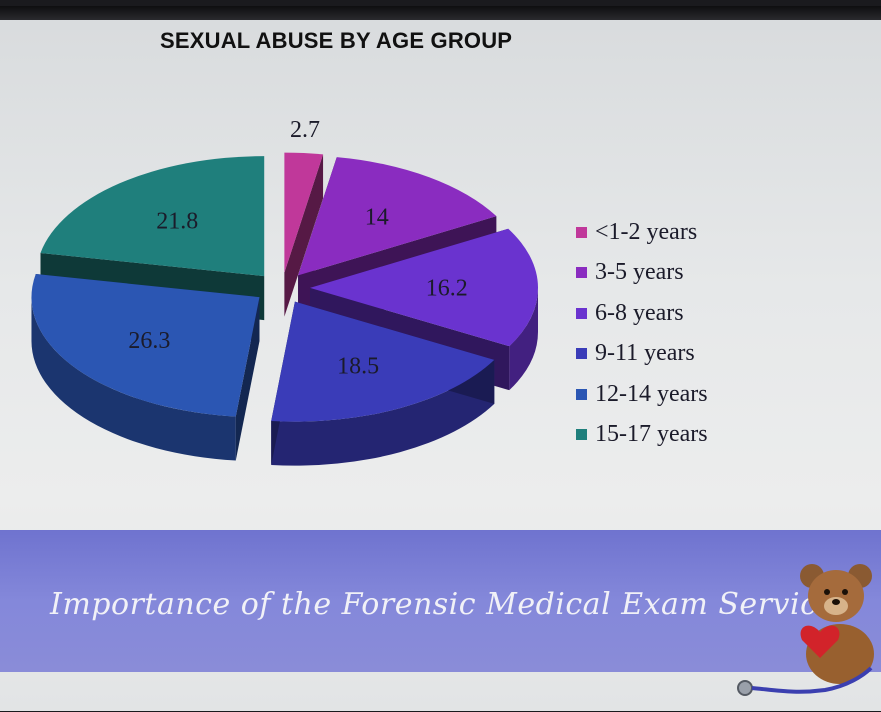 This screenshot has width=881, height=712. I want to click on slice-value-label: 18.5, so click(358, 367).